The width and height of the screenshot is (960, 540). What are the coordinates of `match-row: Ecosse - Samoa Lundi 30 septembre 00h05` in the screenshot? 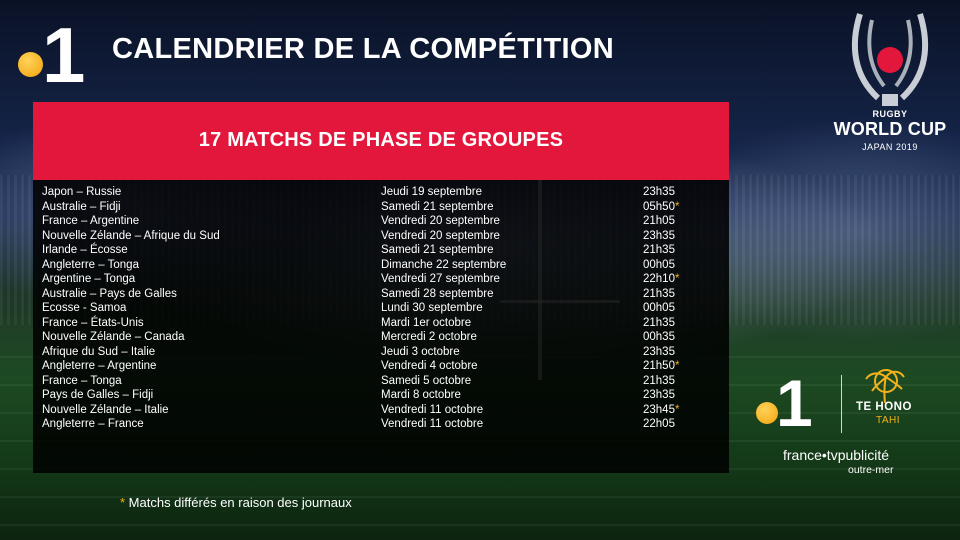 It's located at (381, 308).